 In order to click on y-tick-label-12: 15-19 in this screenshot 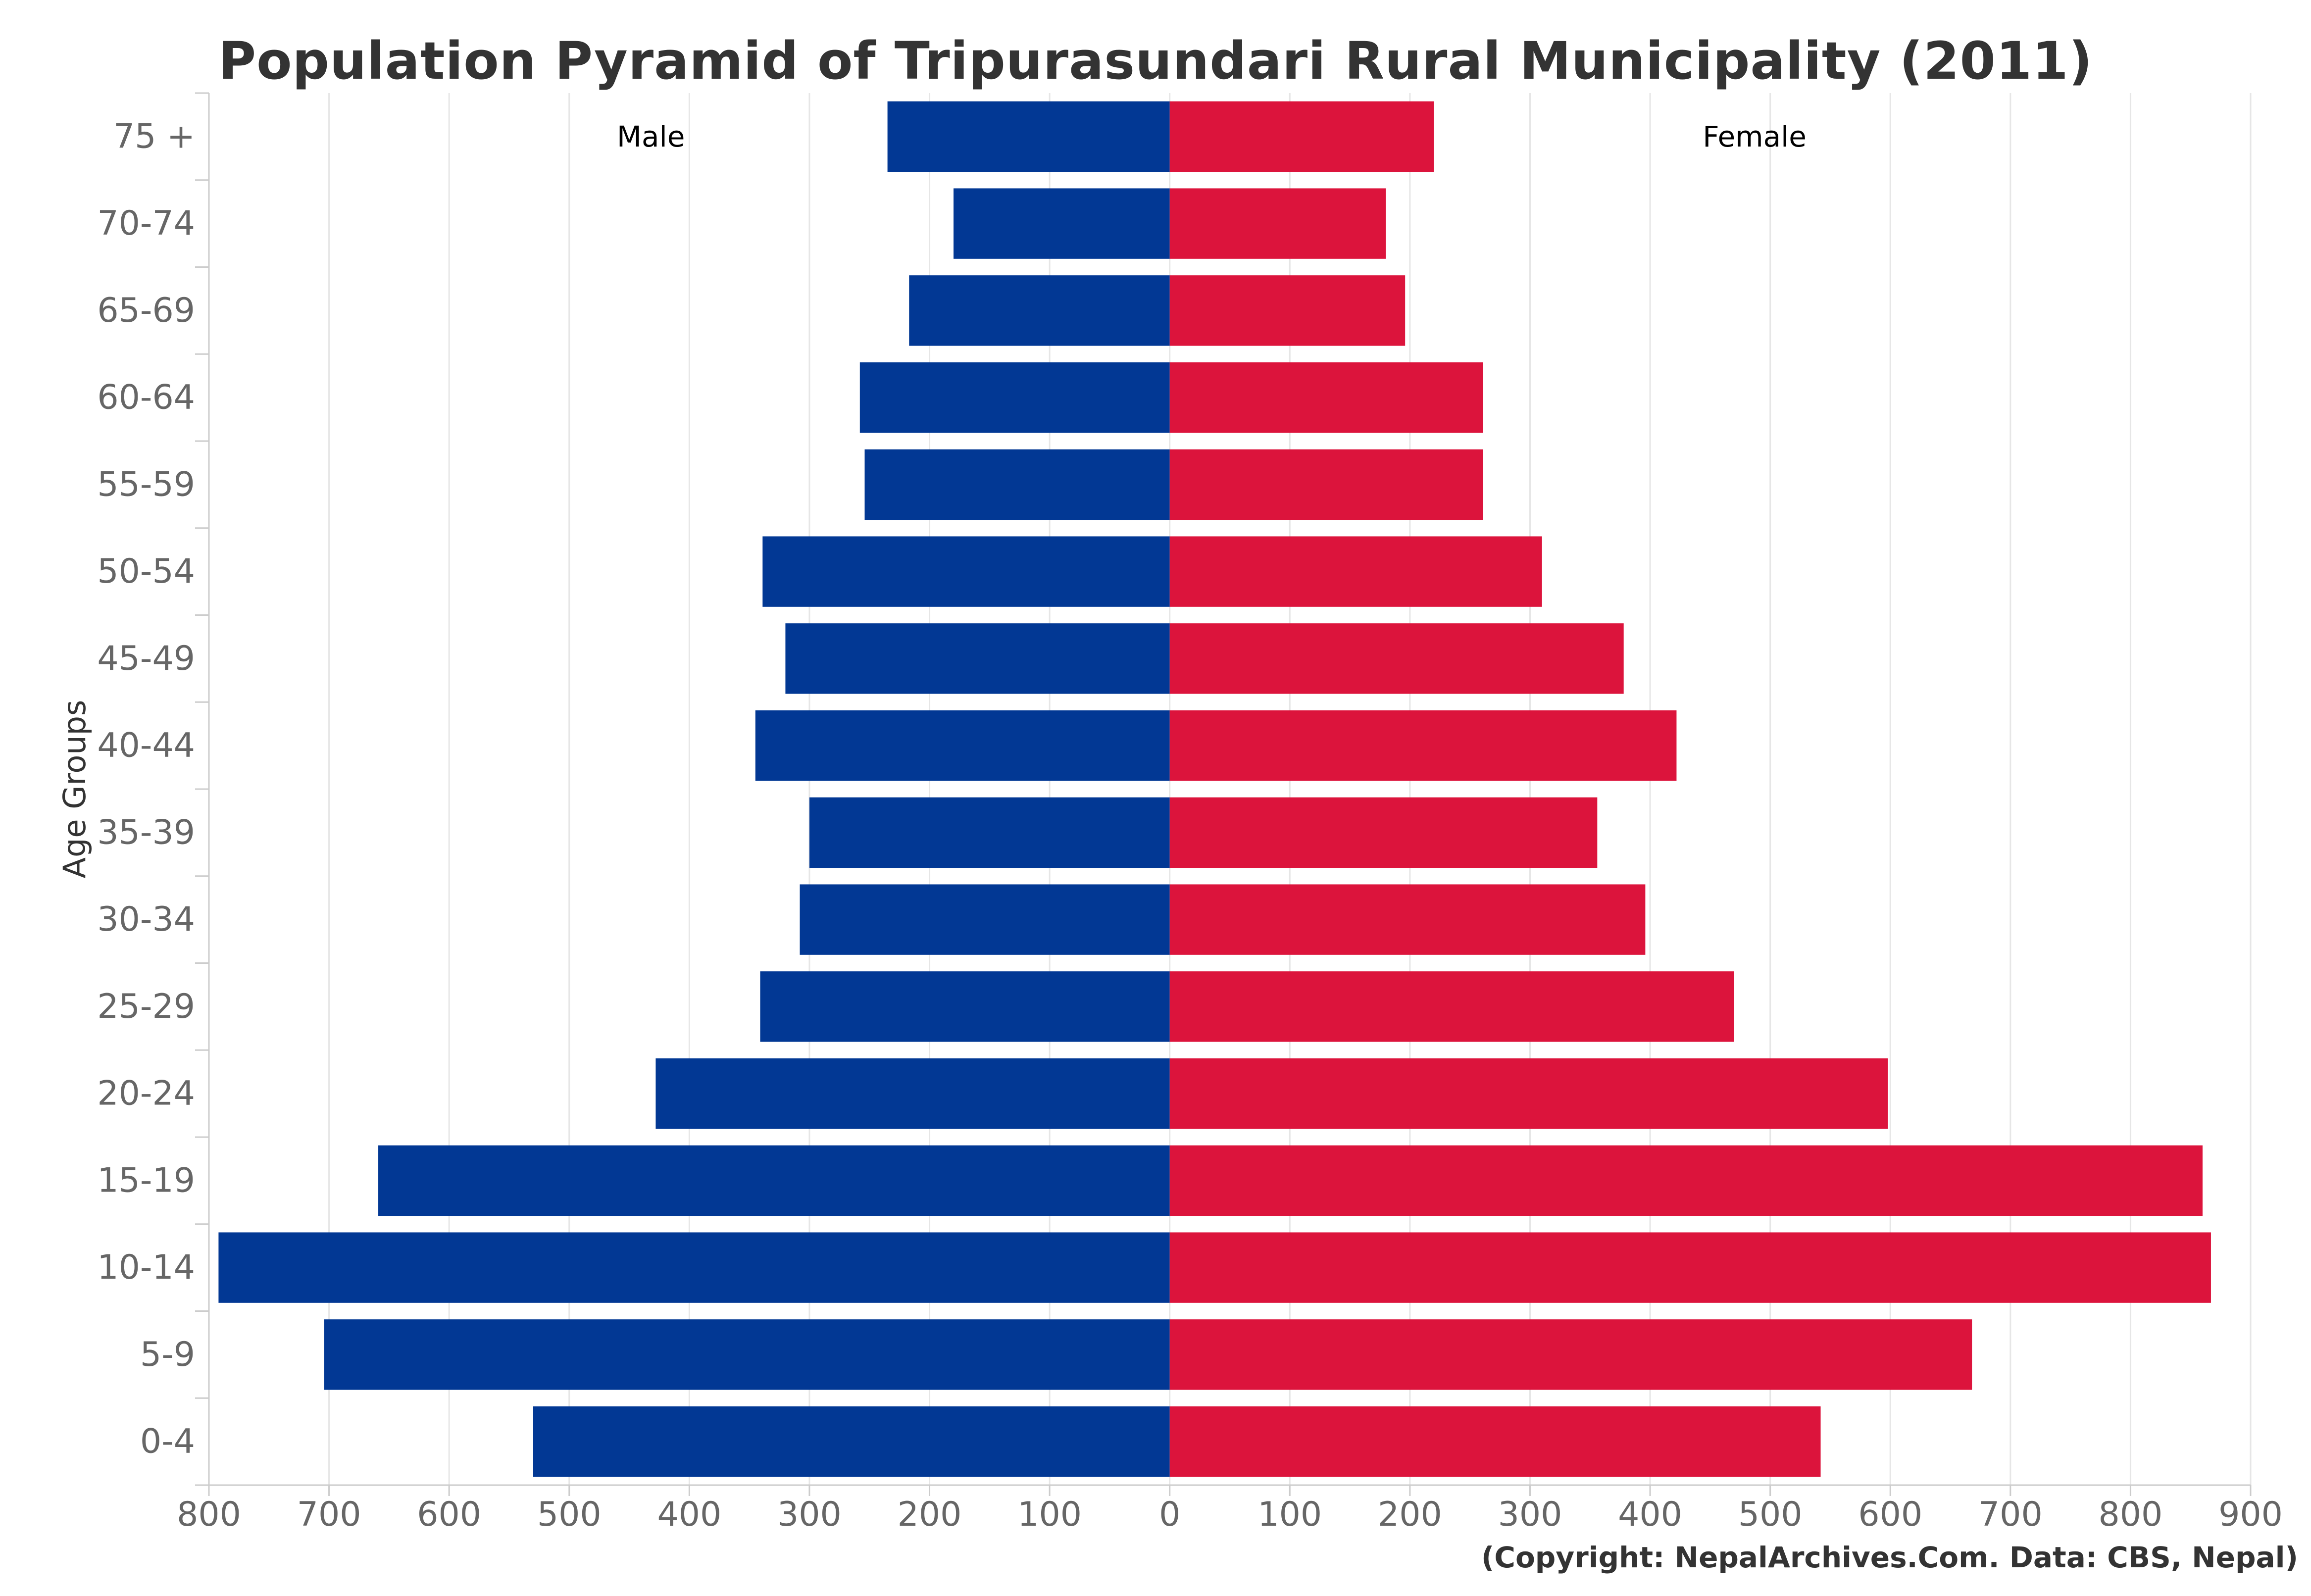, I will do `click(146, 1180)`.